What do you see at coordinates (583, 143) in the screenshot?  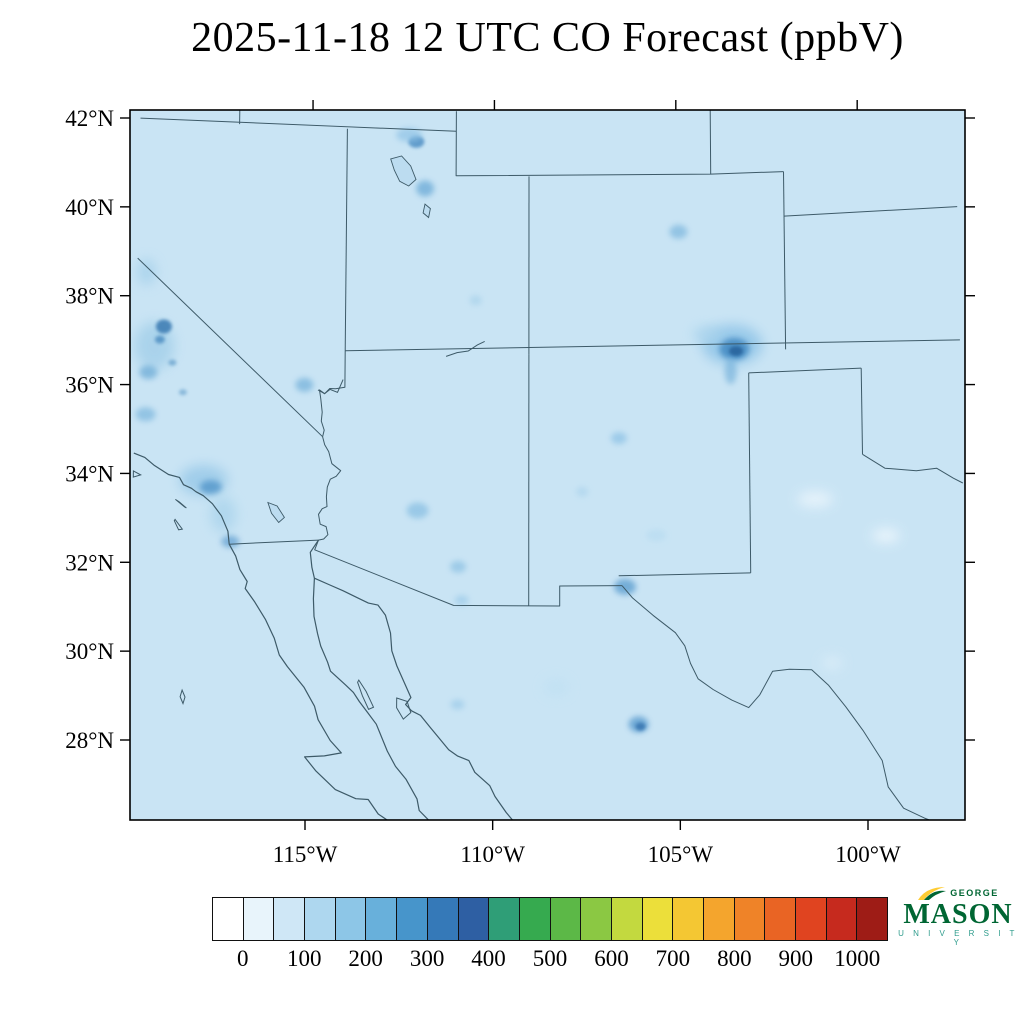 I see `border-wyoming` at bounding box center [583, 143].